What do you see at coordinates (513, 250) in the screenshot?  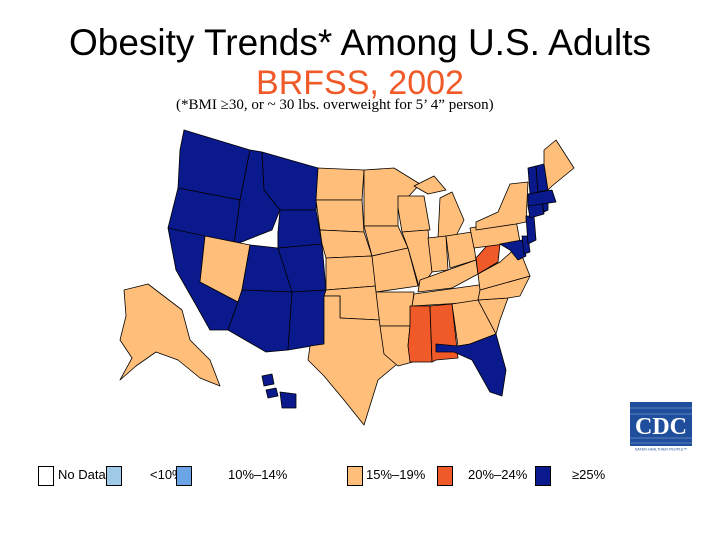 I see `state-MD` at bounding box center [513, 250].